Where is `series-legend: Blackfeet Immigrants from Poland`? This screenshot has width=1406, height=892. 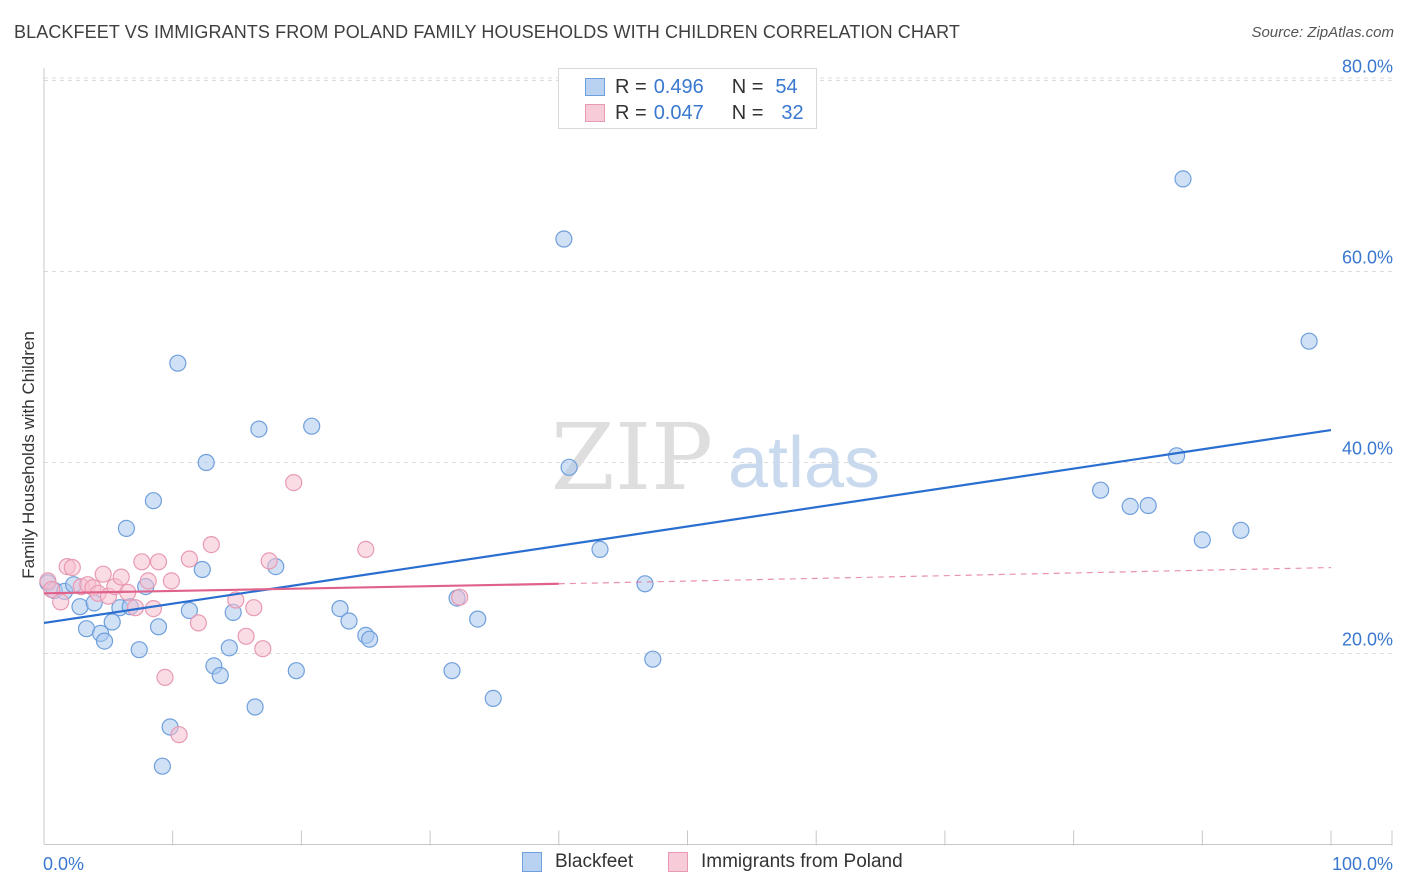 series-legend: Blackfeet Immigrants from Poland is located at coordinates (703, 864).